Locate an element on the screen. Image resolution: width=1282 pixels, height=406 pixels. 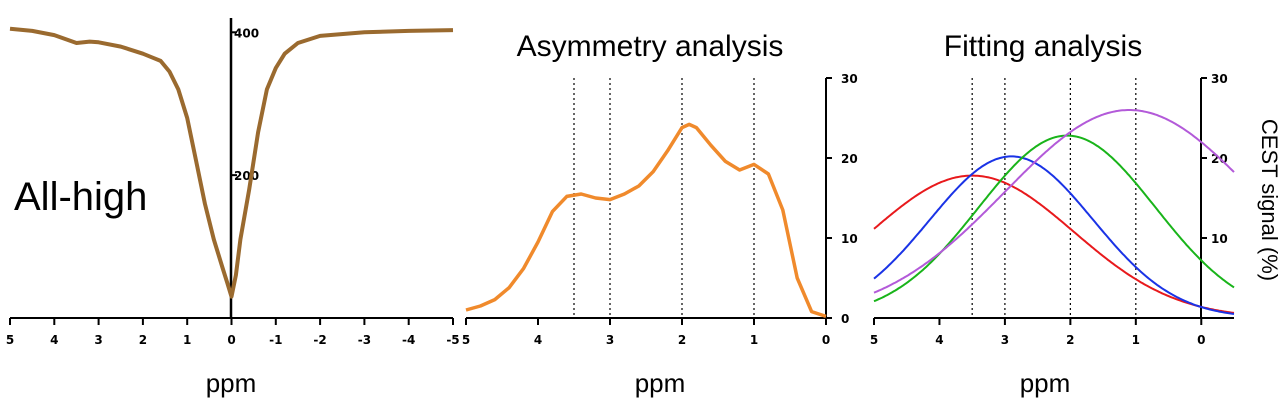
y-tick-label: 0 is located at coordinates (845, 319).